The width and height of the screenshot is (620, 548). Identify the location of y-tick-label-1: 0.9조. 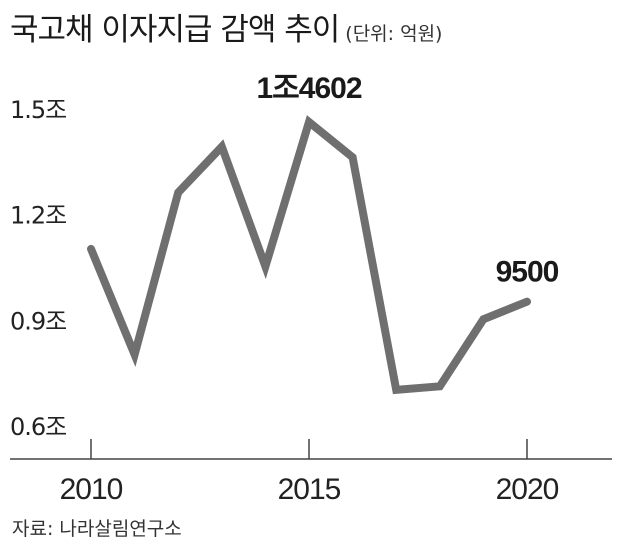
(38, 321).